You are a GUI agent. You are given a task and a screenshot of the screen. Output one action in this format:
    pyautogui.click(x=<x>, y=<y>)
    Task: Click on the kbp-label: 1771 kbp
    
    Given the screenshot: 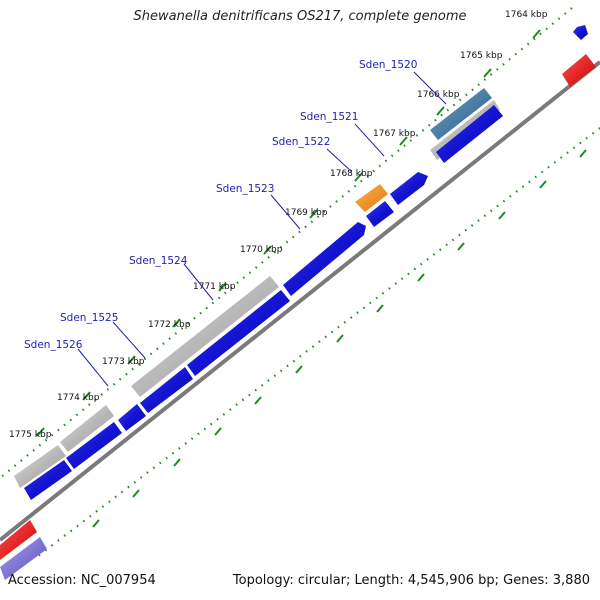 What is the action you would take?
    pyautogui.click(x=214, y=287)
    